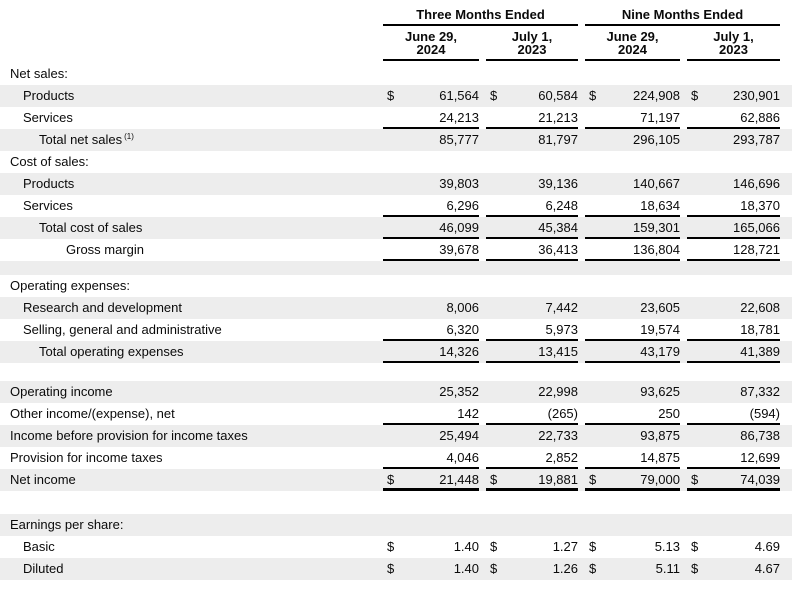  What do you see at coordinates (756, 183) in the screenshot?
I see `value-cell: 146,696` at bounding box center [756, 183].